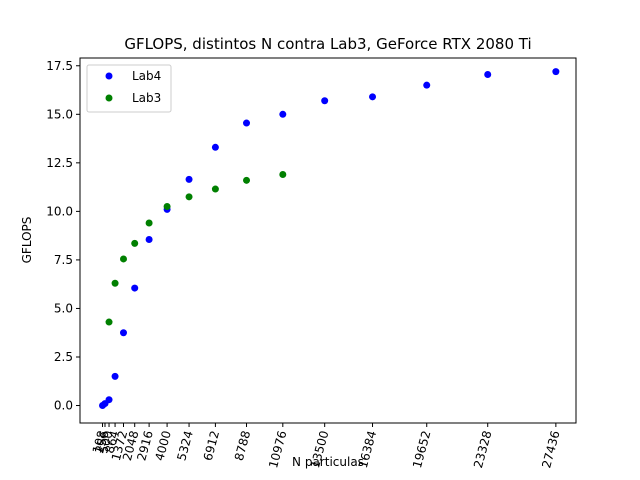  Describe the element at coordinates (109, 76) in the screenshot. I see `legend-marker-lab4` at that location.